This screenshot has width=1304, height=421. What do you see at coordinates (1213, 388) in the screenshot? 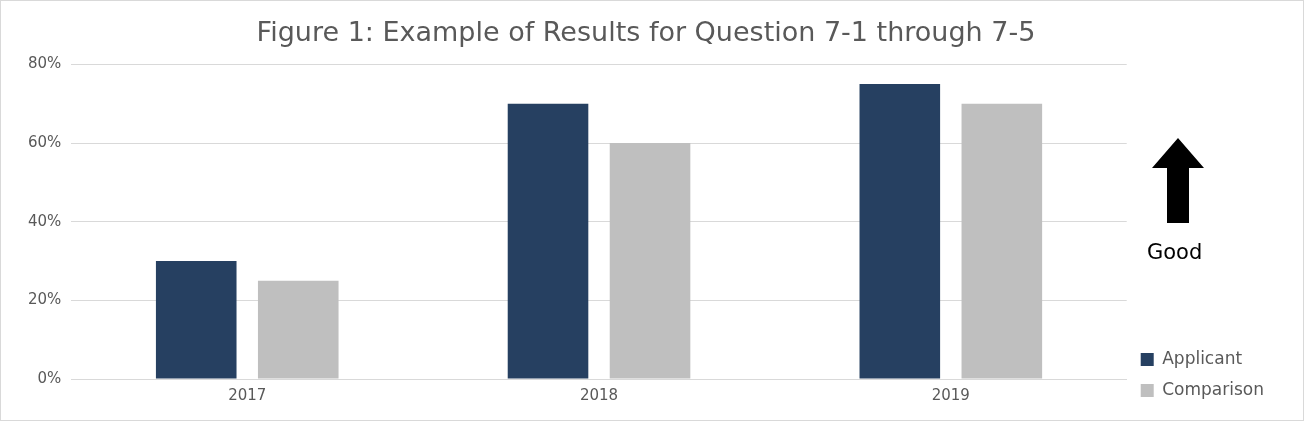
I see `legend-label: Comparison` at bounding box center [1213, 388].